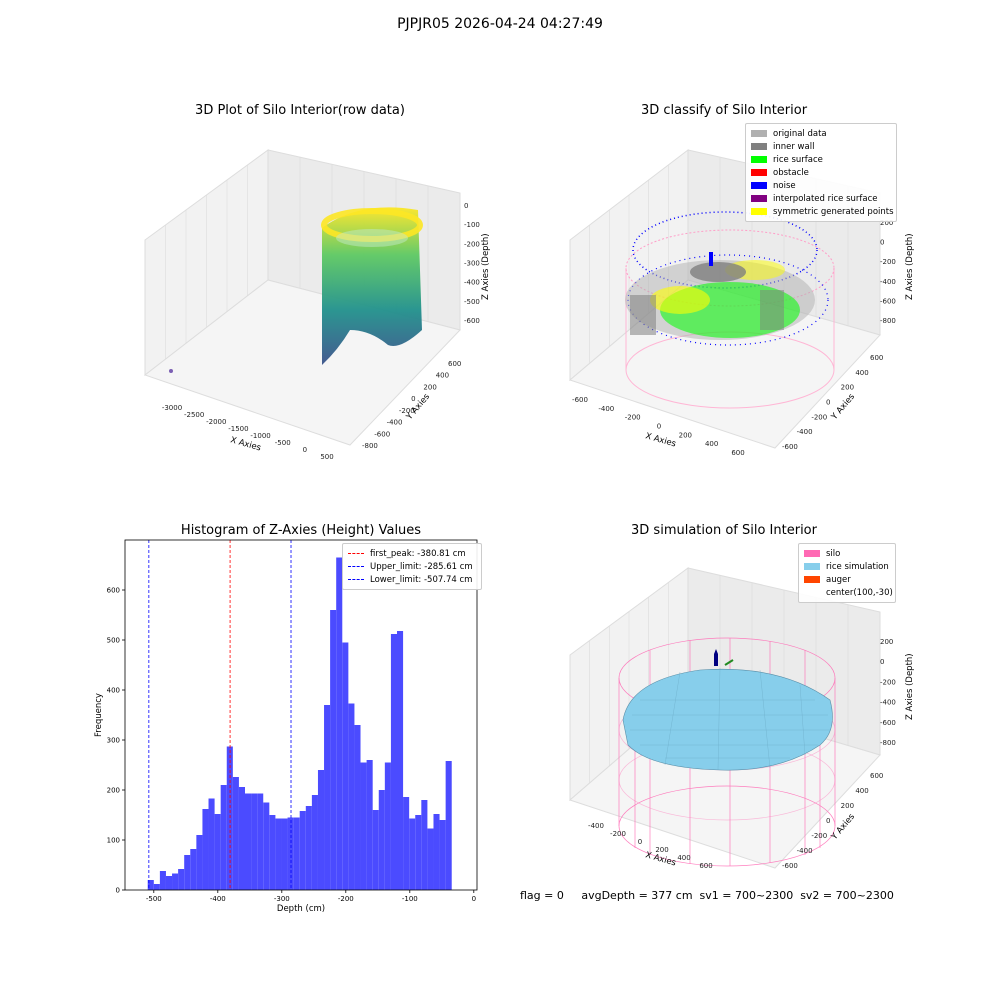 The width and height of the screenshot is (1000, 1000). What do you see at coordinates (418, 553) in the screenshot?
I see `legend-label: first_peak: -380.81 cm` at bounding box center [418, 553].